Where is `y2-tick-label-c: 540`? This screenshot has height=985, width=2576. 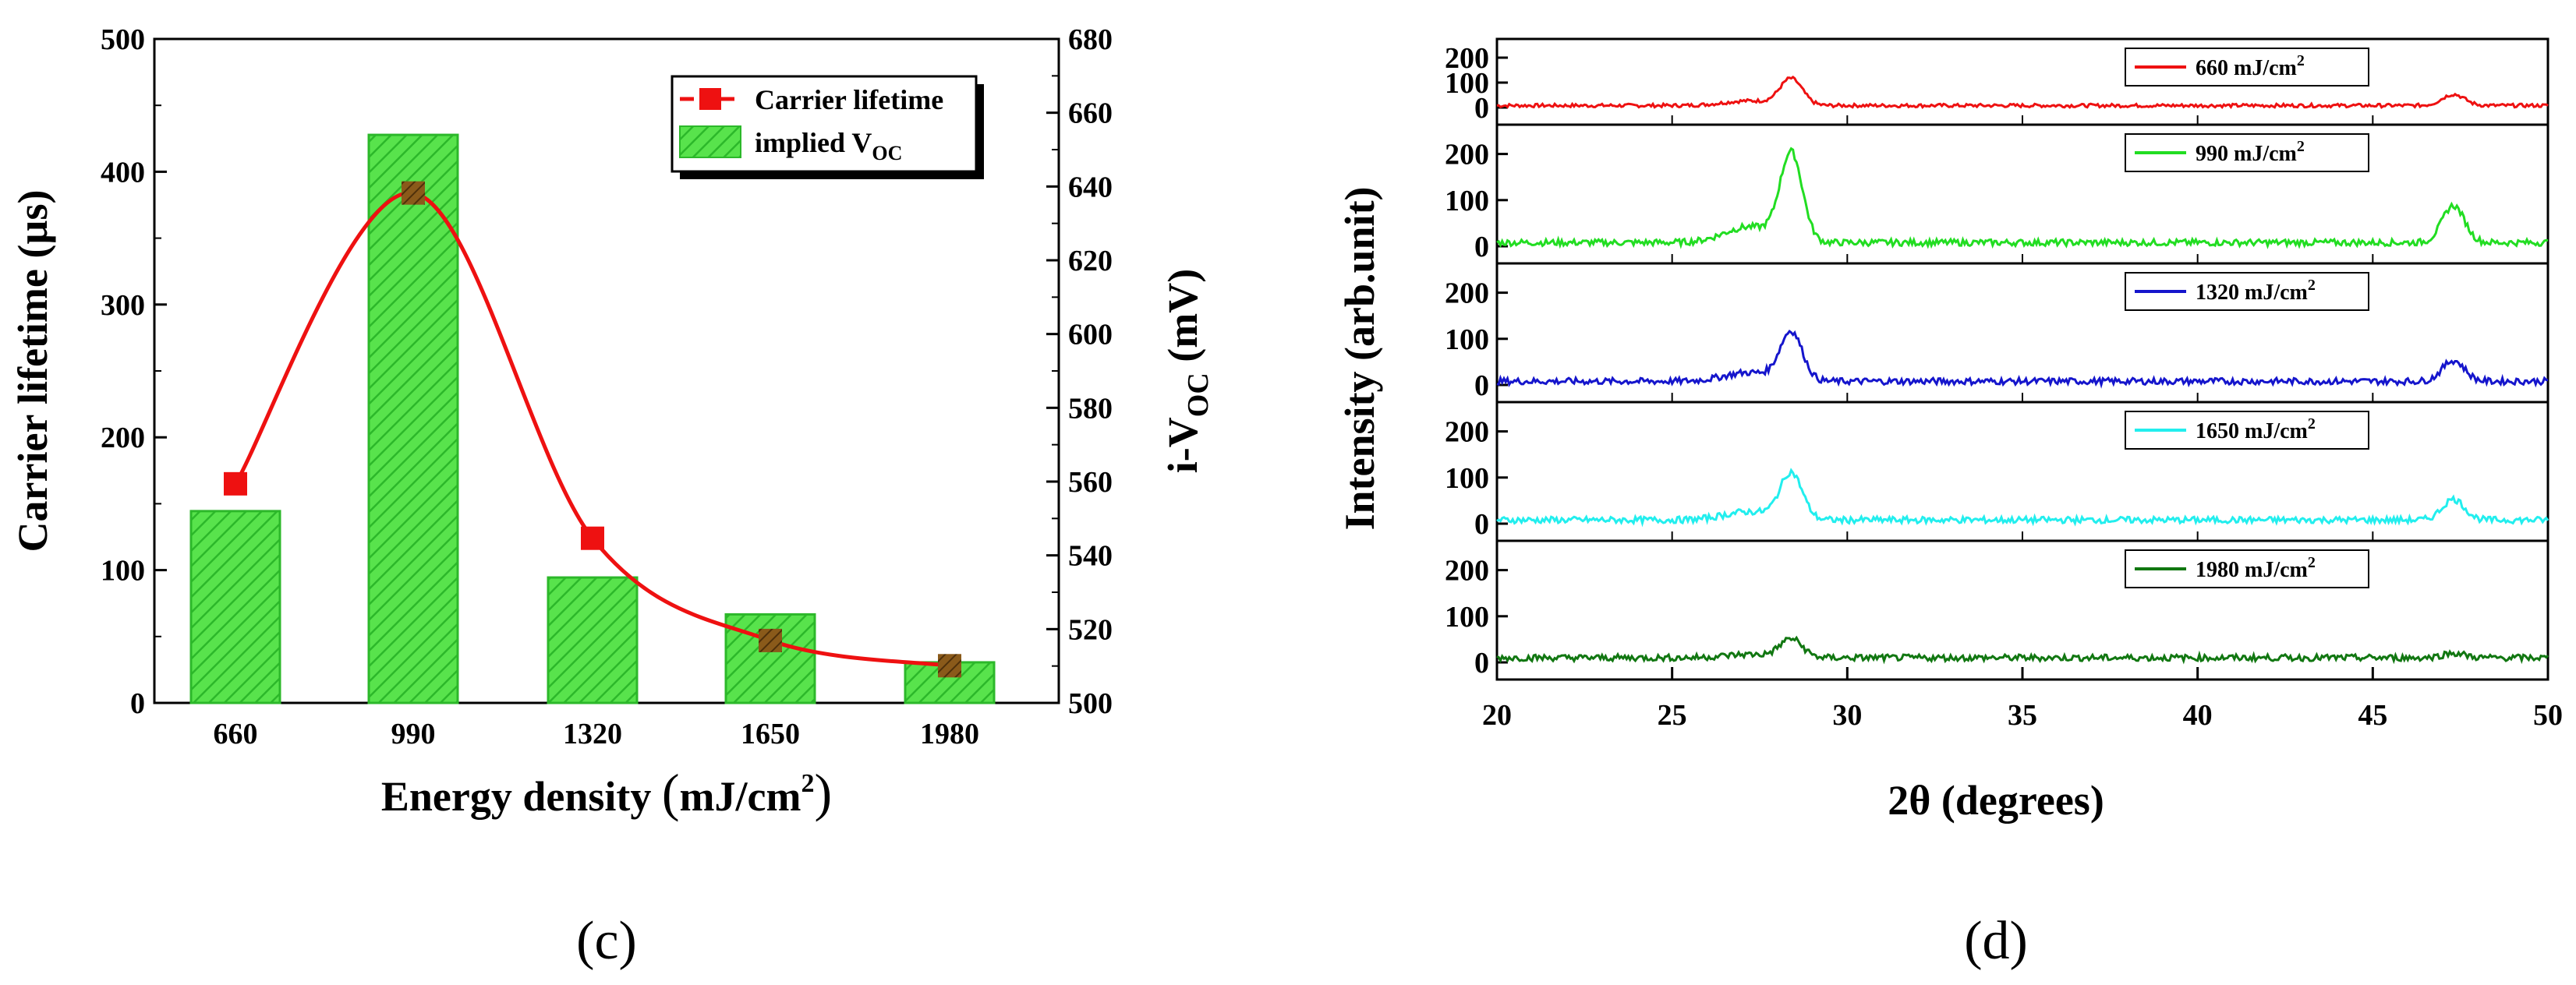
y2-tick-label-c: 540 is located at coordinates (1090, 556).